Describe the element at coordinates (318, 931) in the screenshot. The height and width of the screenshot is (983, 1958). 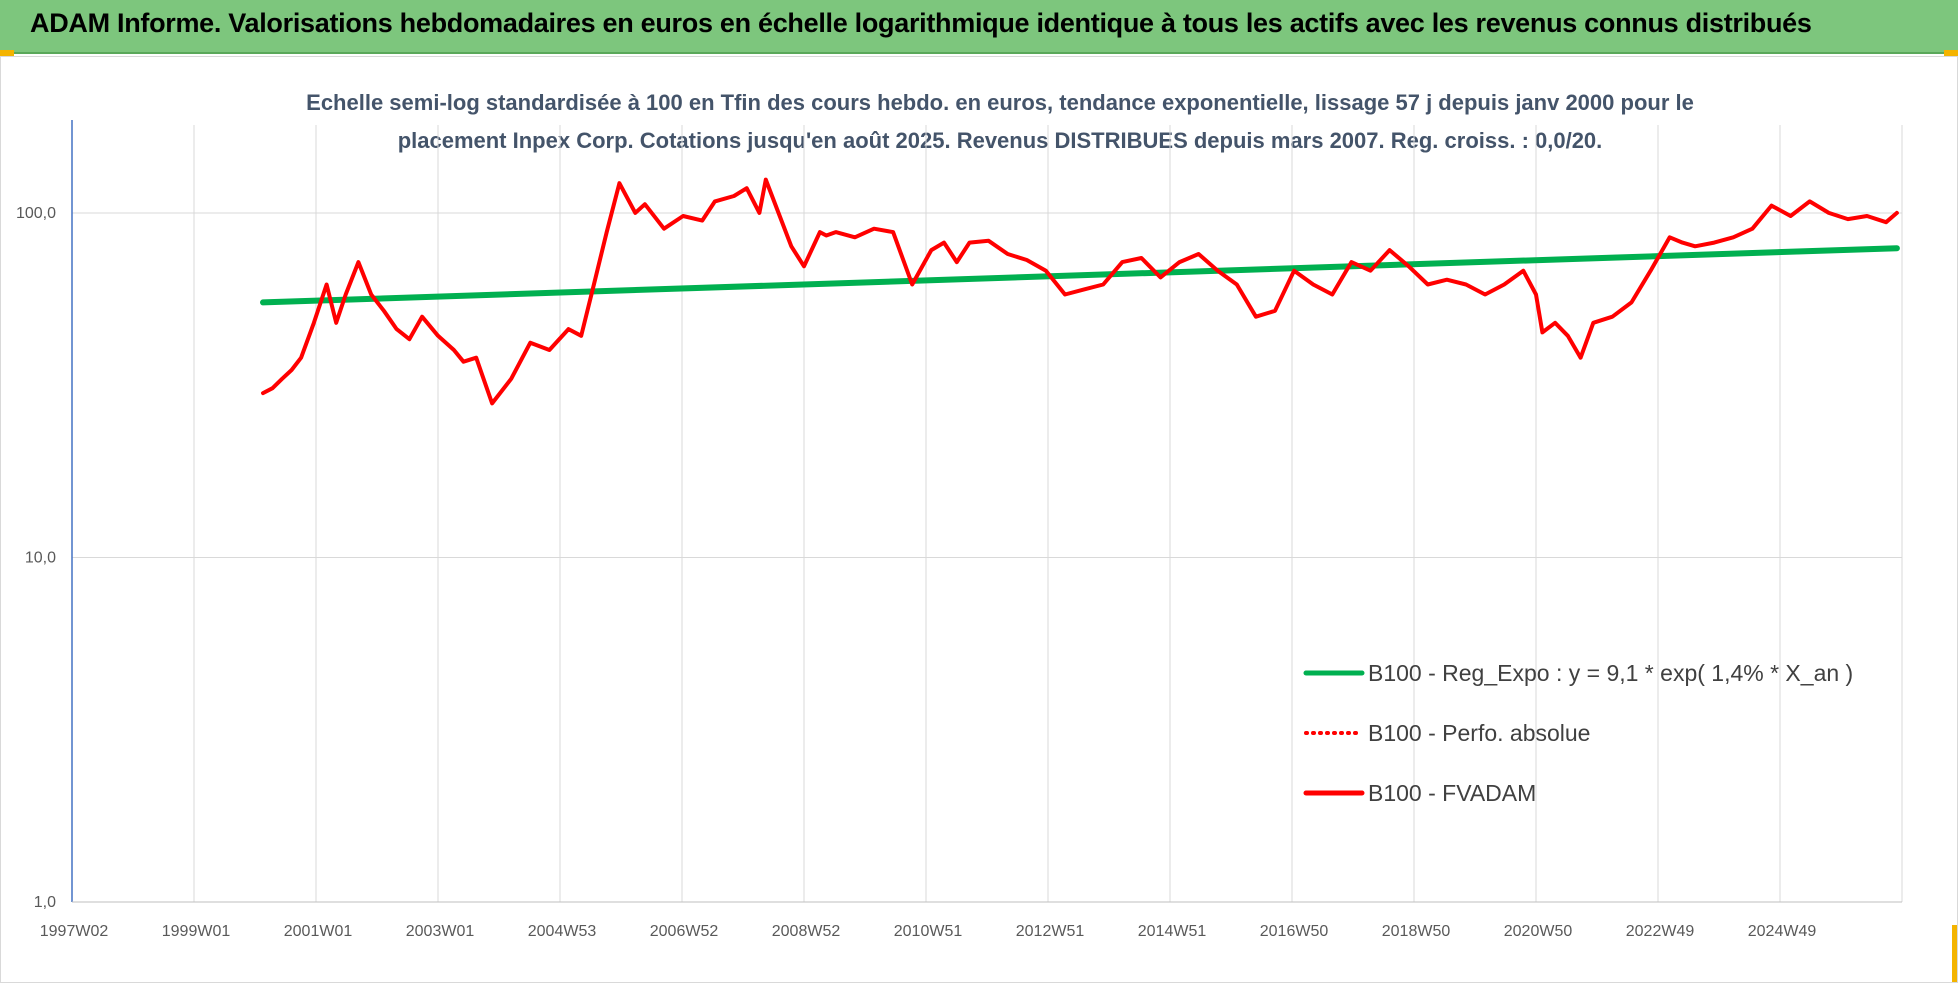
I see `x-tick-label: 2001W01` at that location.